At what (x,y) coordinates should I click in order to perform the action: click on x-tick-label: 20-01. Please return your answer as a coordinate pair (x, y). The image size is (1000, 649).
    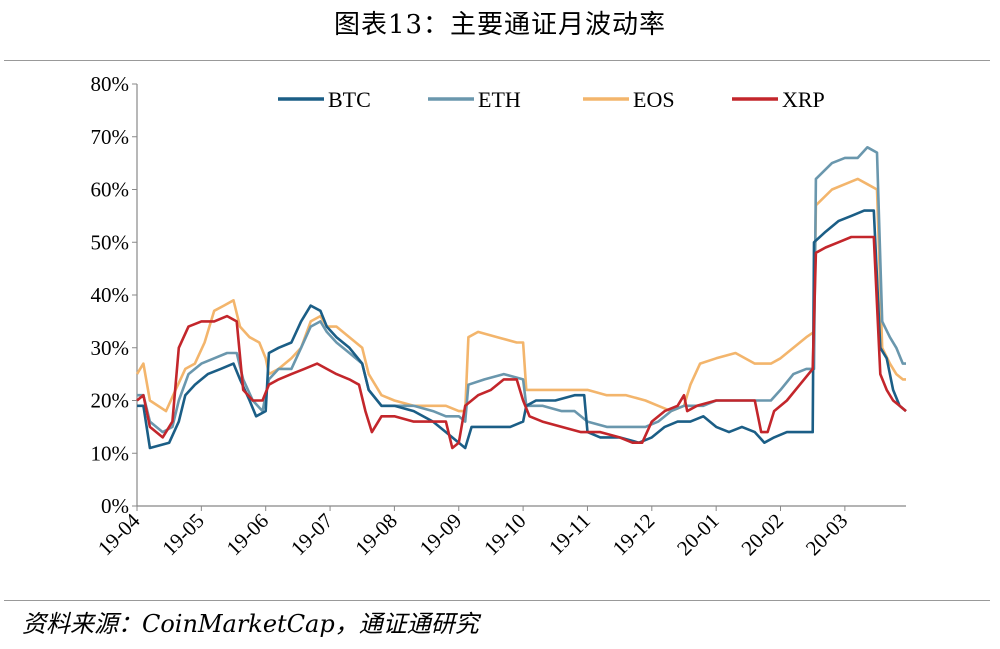
    Looking at the image, I should click on (698, 535).